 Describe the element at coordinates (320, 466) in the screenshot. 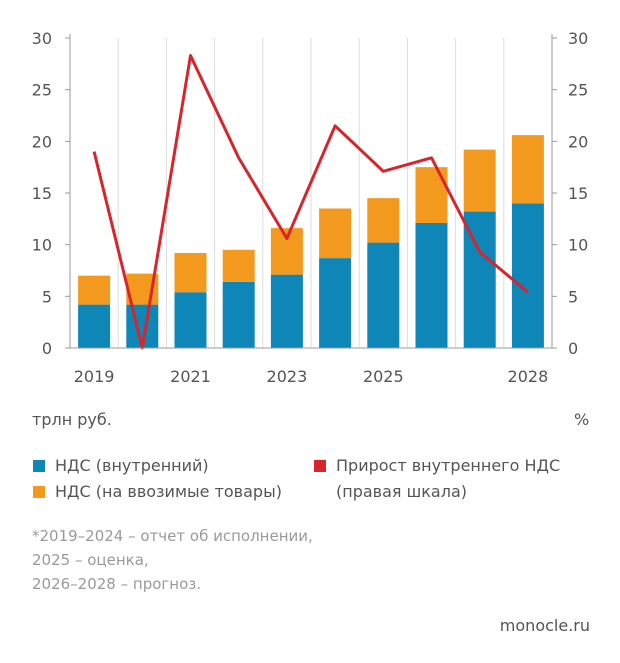

I see `legend-swatch-growth` at that location.